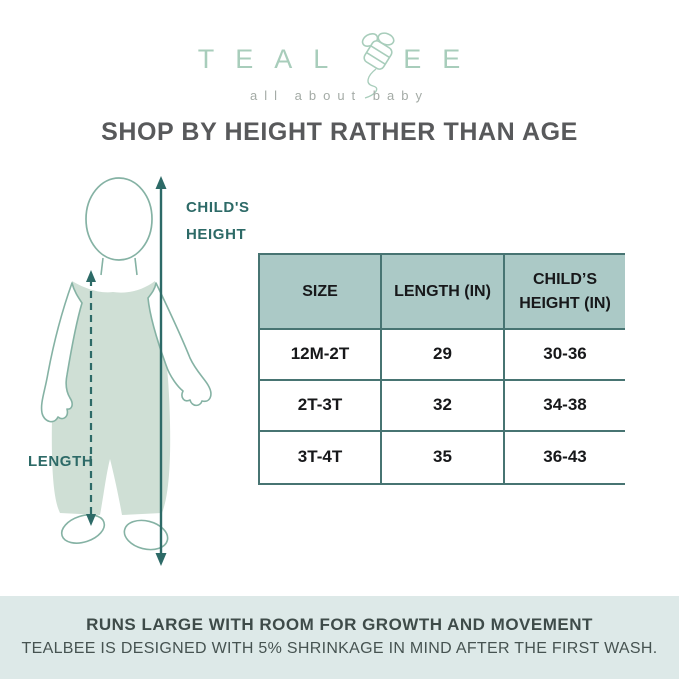  Describe the element at coordinates (378, 65) in the screenshot. I see `bee-icon` at that location.